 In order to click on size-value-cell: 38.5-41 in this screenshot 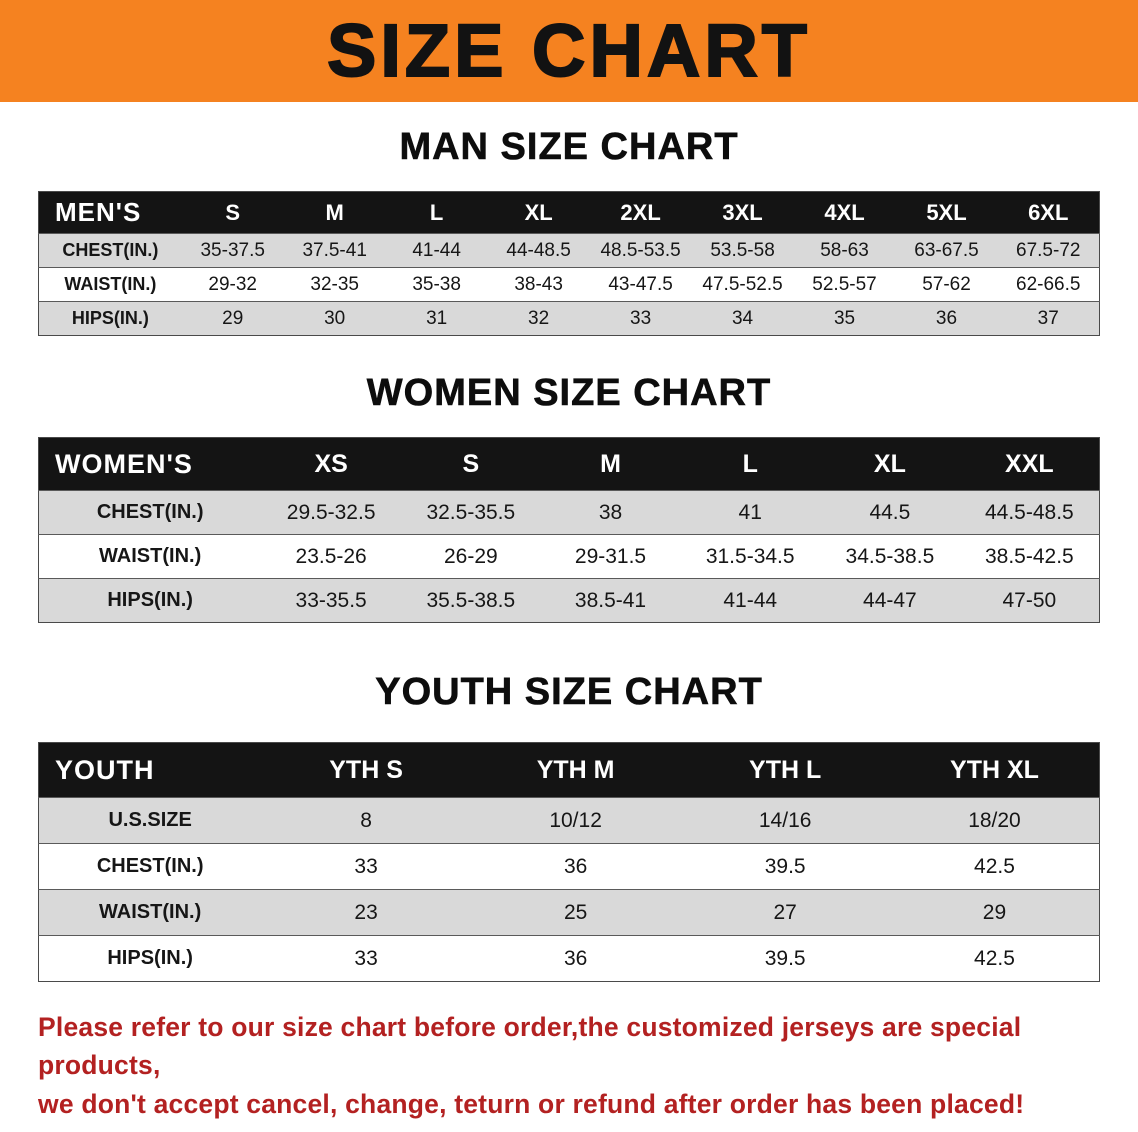, I will do `click(610, 600)`.